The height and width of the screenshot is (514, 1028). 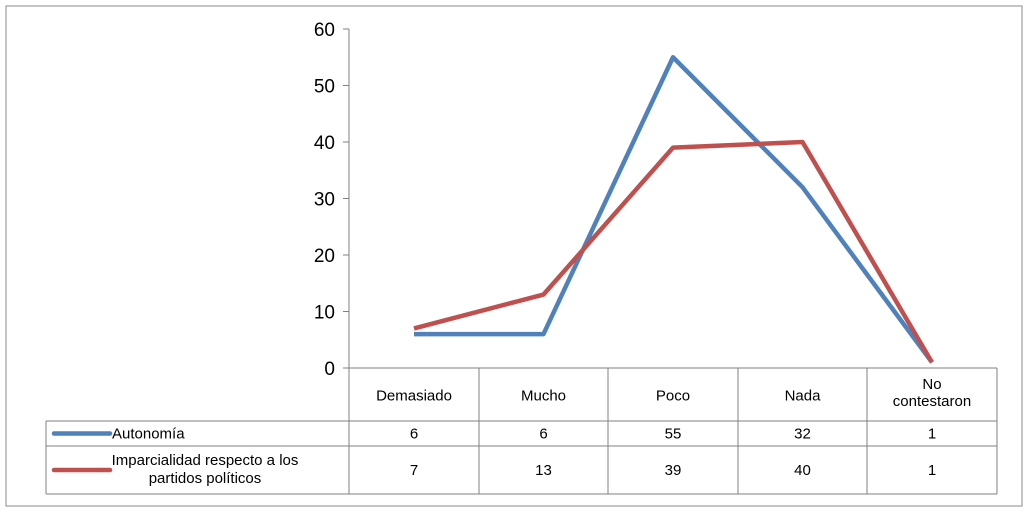 What do you see at coordinates (673, 434) in the screenshot?
I see `table-value: 55` at bounding box center [673, 434].